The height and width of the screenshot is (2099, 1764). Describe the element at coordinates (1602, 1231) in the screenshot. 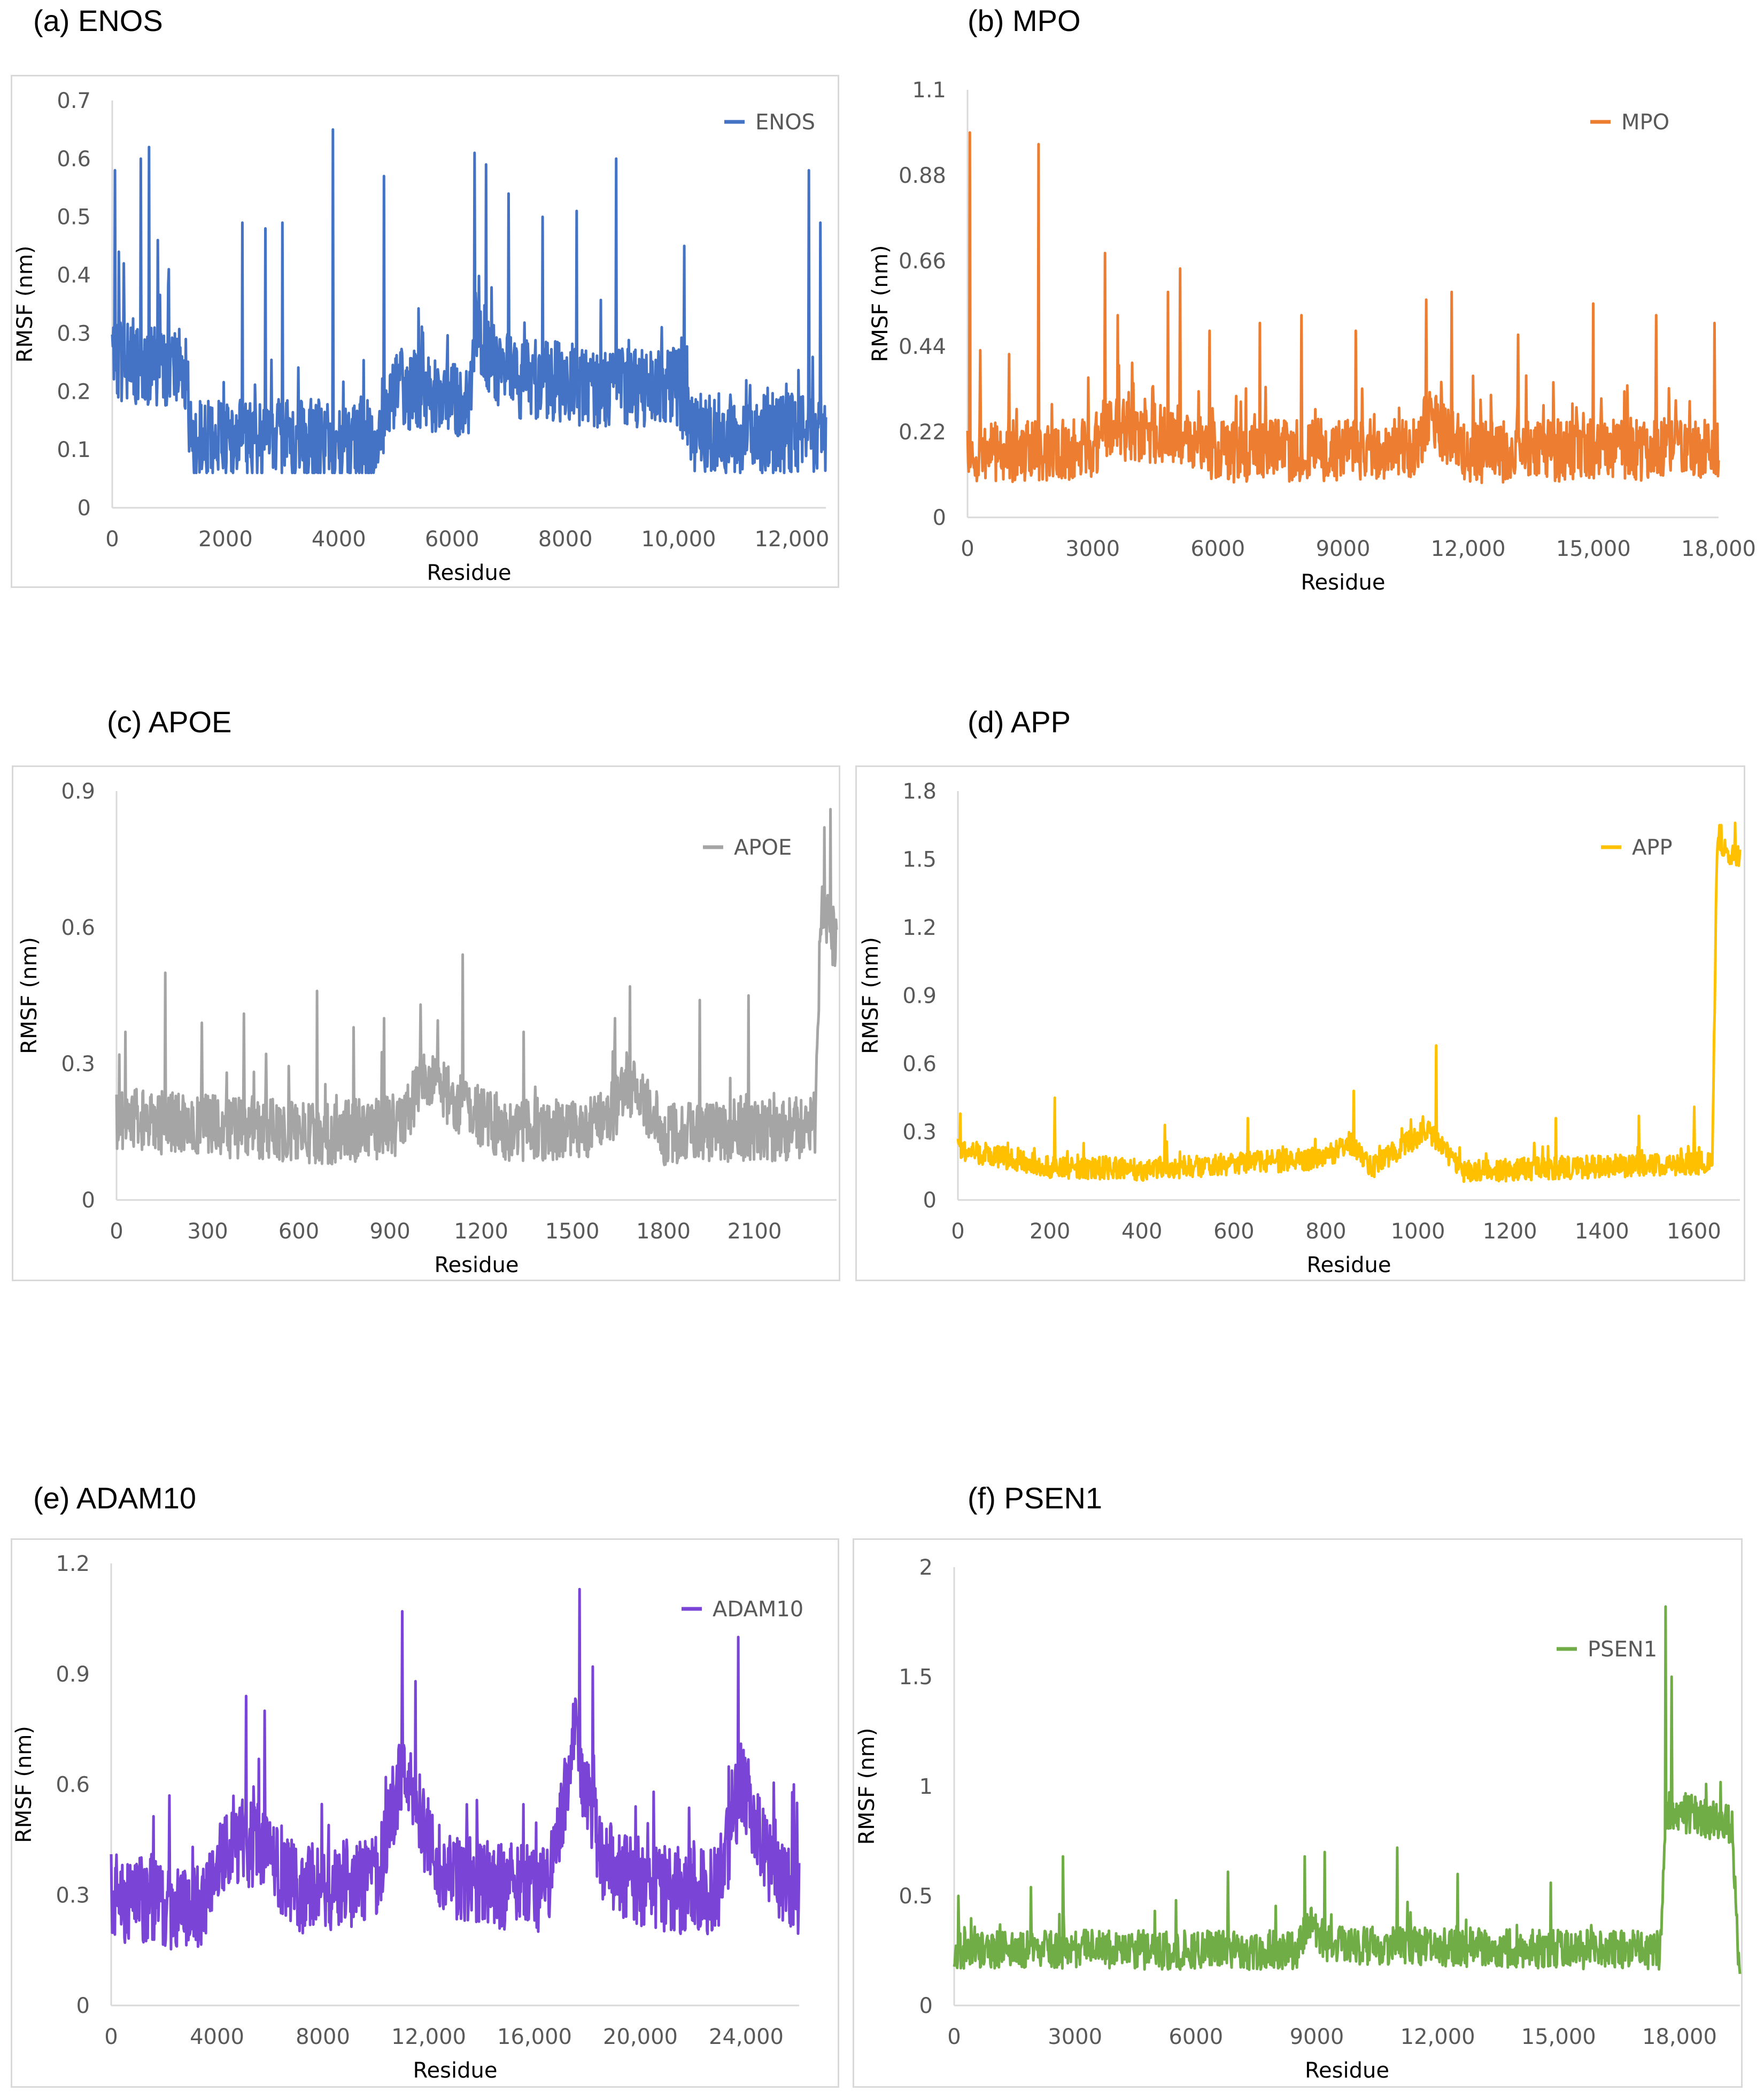

I see `d-app-x-tick-label: 1400` at that location.